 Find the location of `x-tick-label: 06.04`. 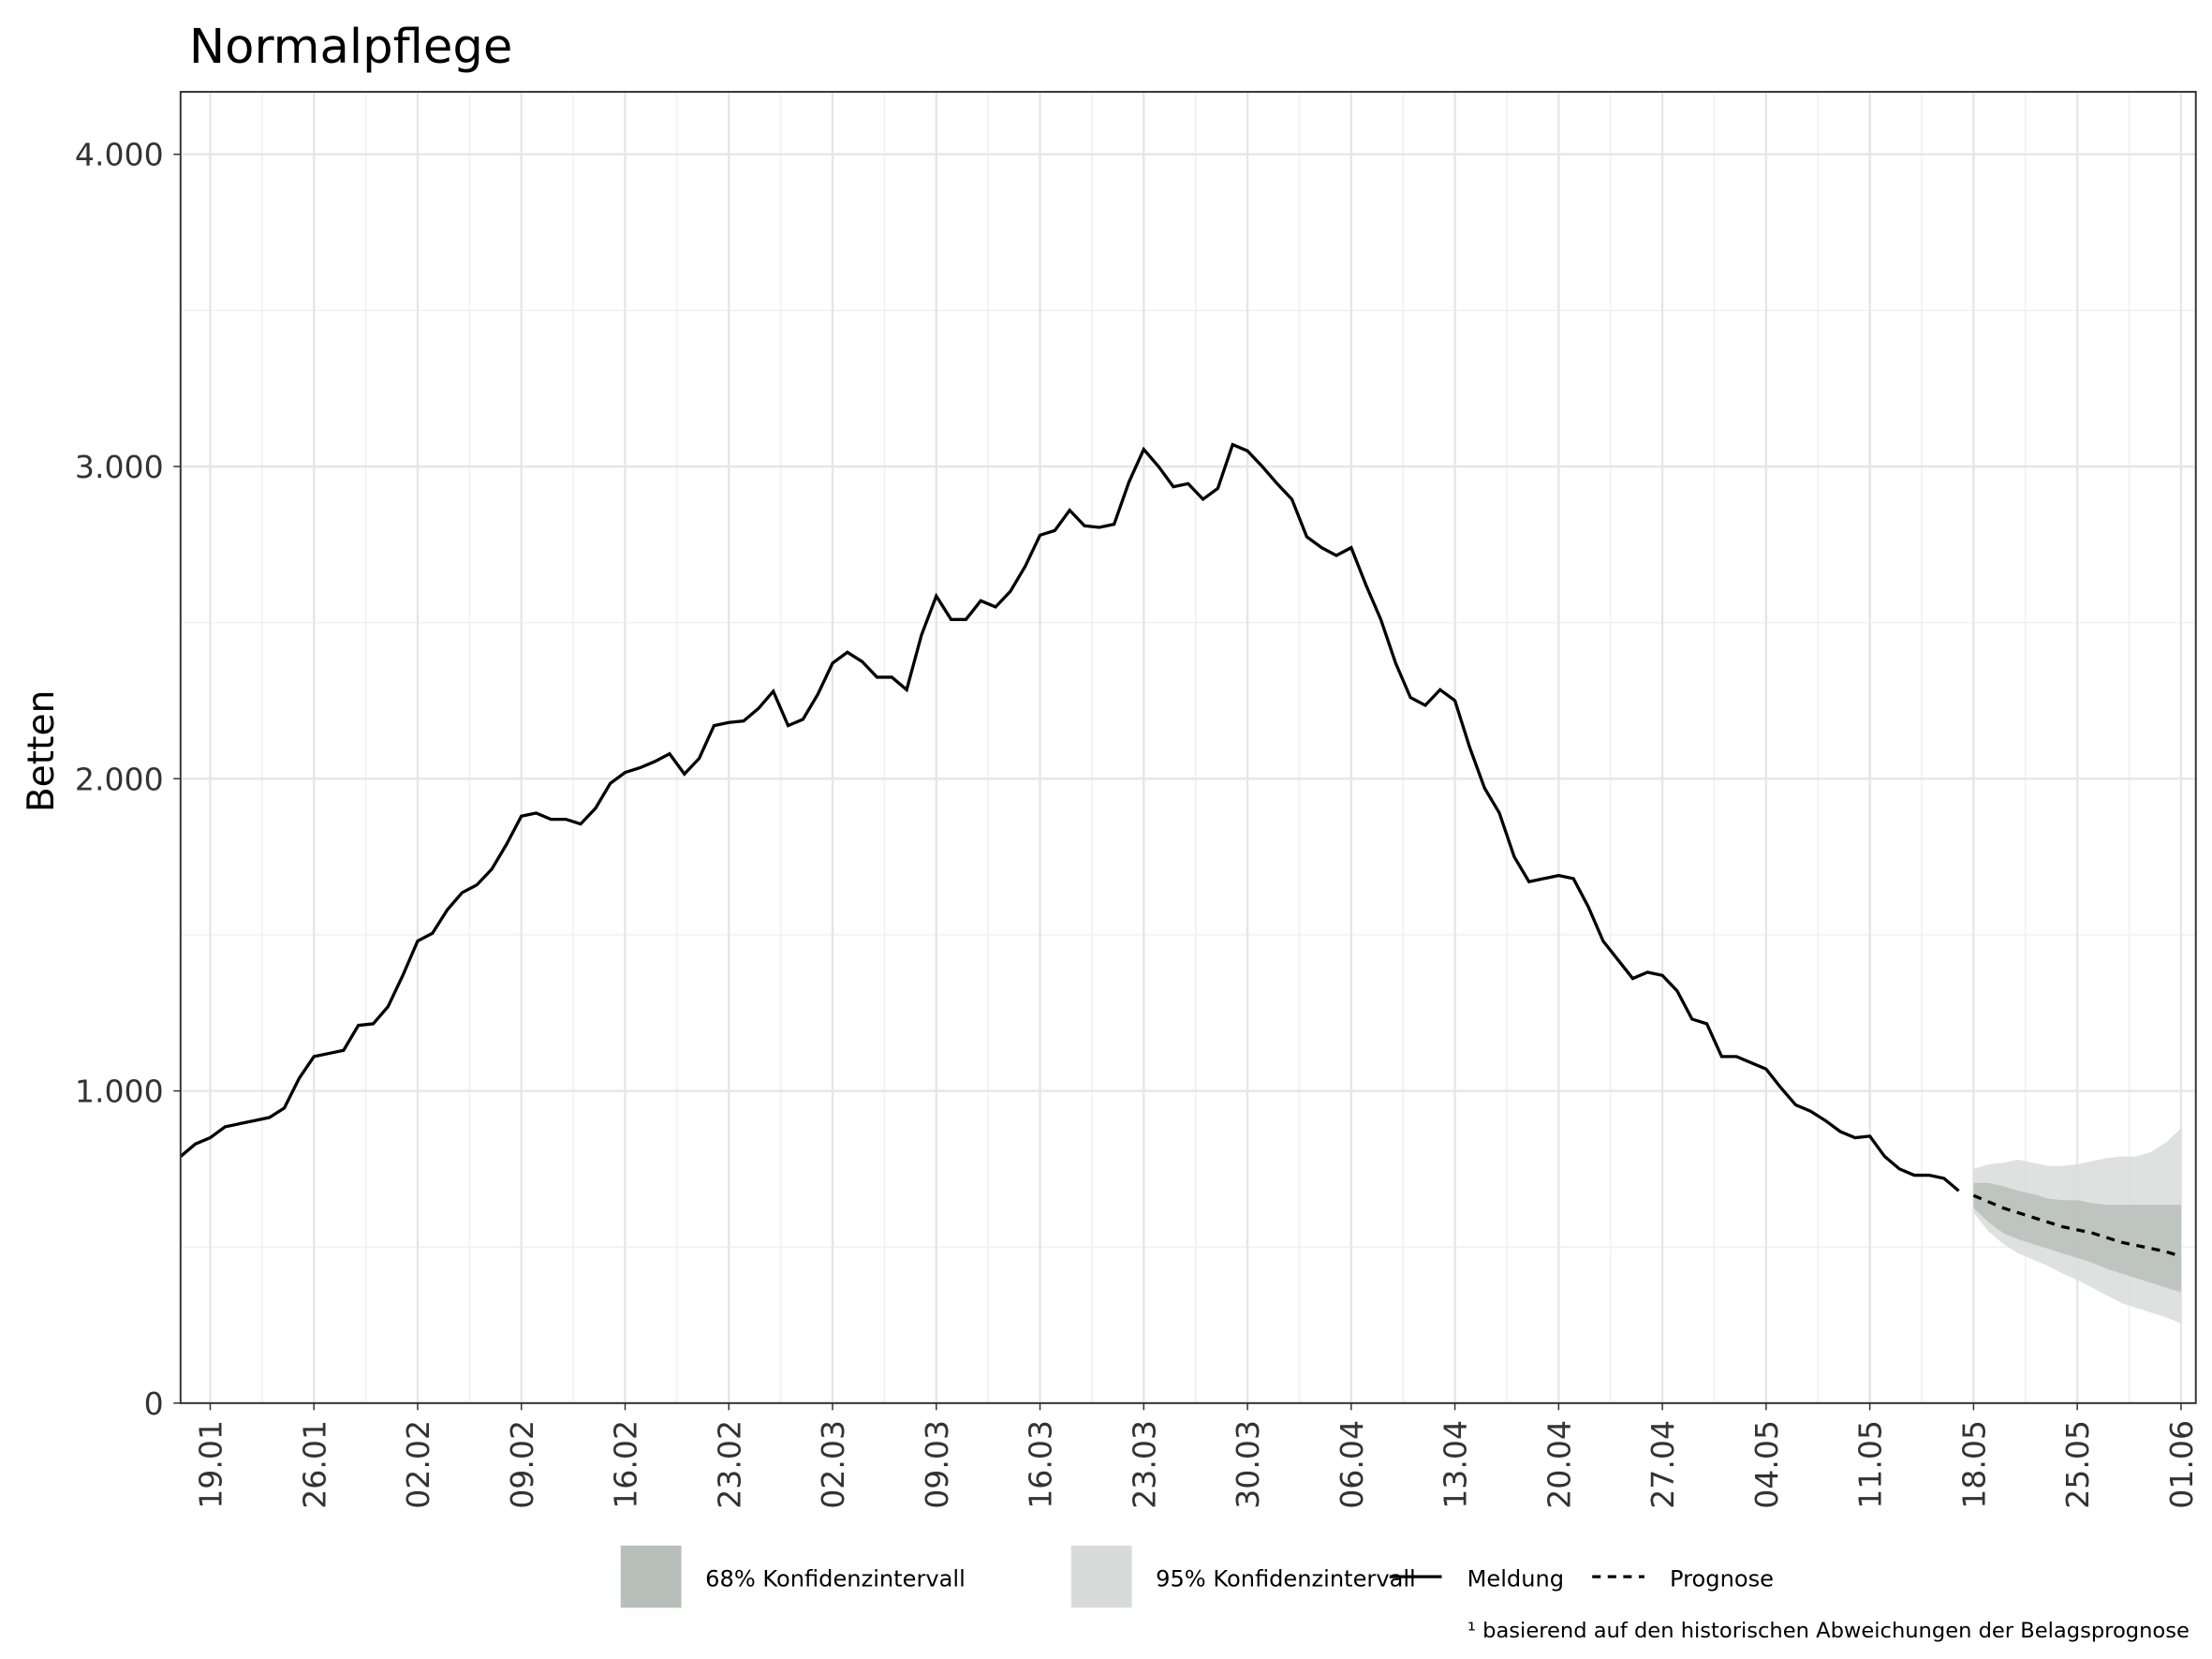

x-tick-label: 06.04 is located at coordinates (1352, 1465).